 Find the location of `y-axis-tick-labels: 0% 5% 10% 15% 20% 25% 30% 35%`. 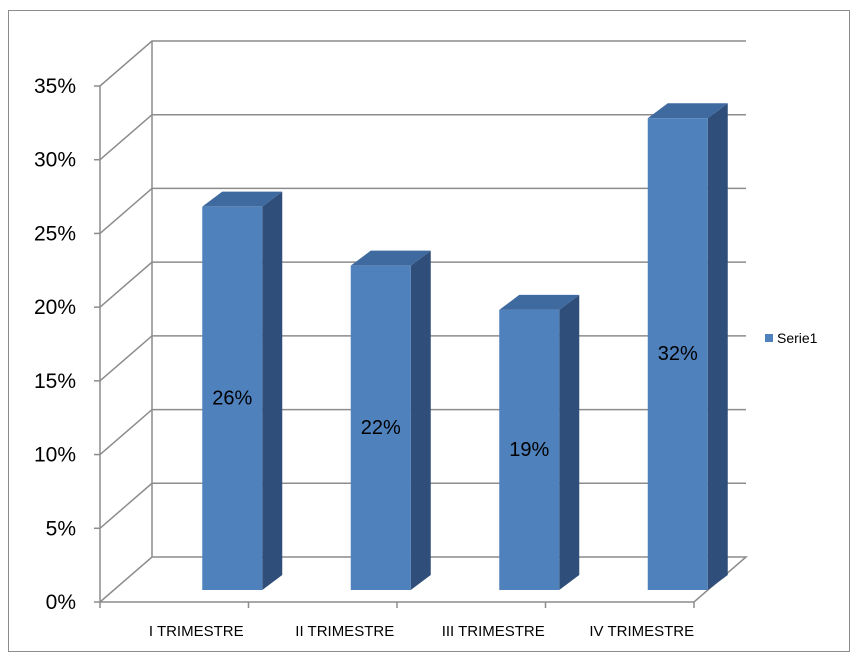

y-axis-tick-labels: 0% 5% 10% 15% 20% 25% 30% 35% is located at coordinates (55, 344).